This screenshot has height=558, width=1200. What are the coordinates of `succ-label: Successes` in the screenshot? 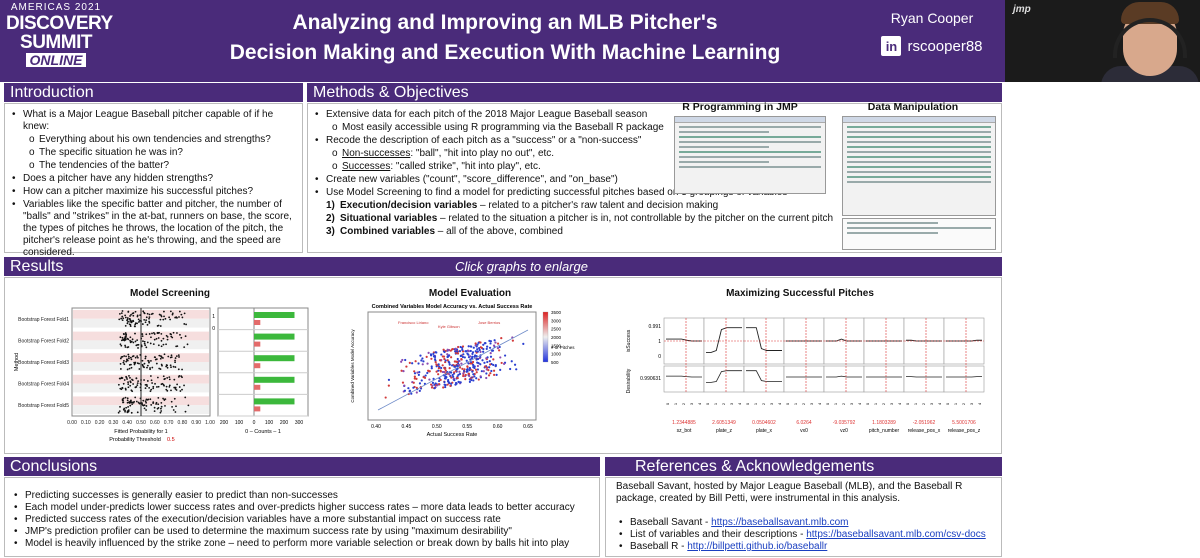 It's located at (366, 166).